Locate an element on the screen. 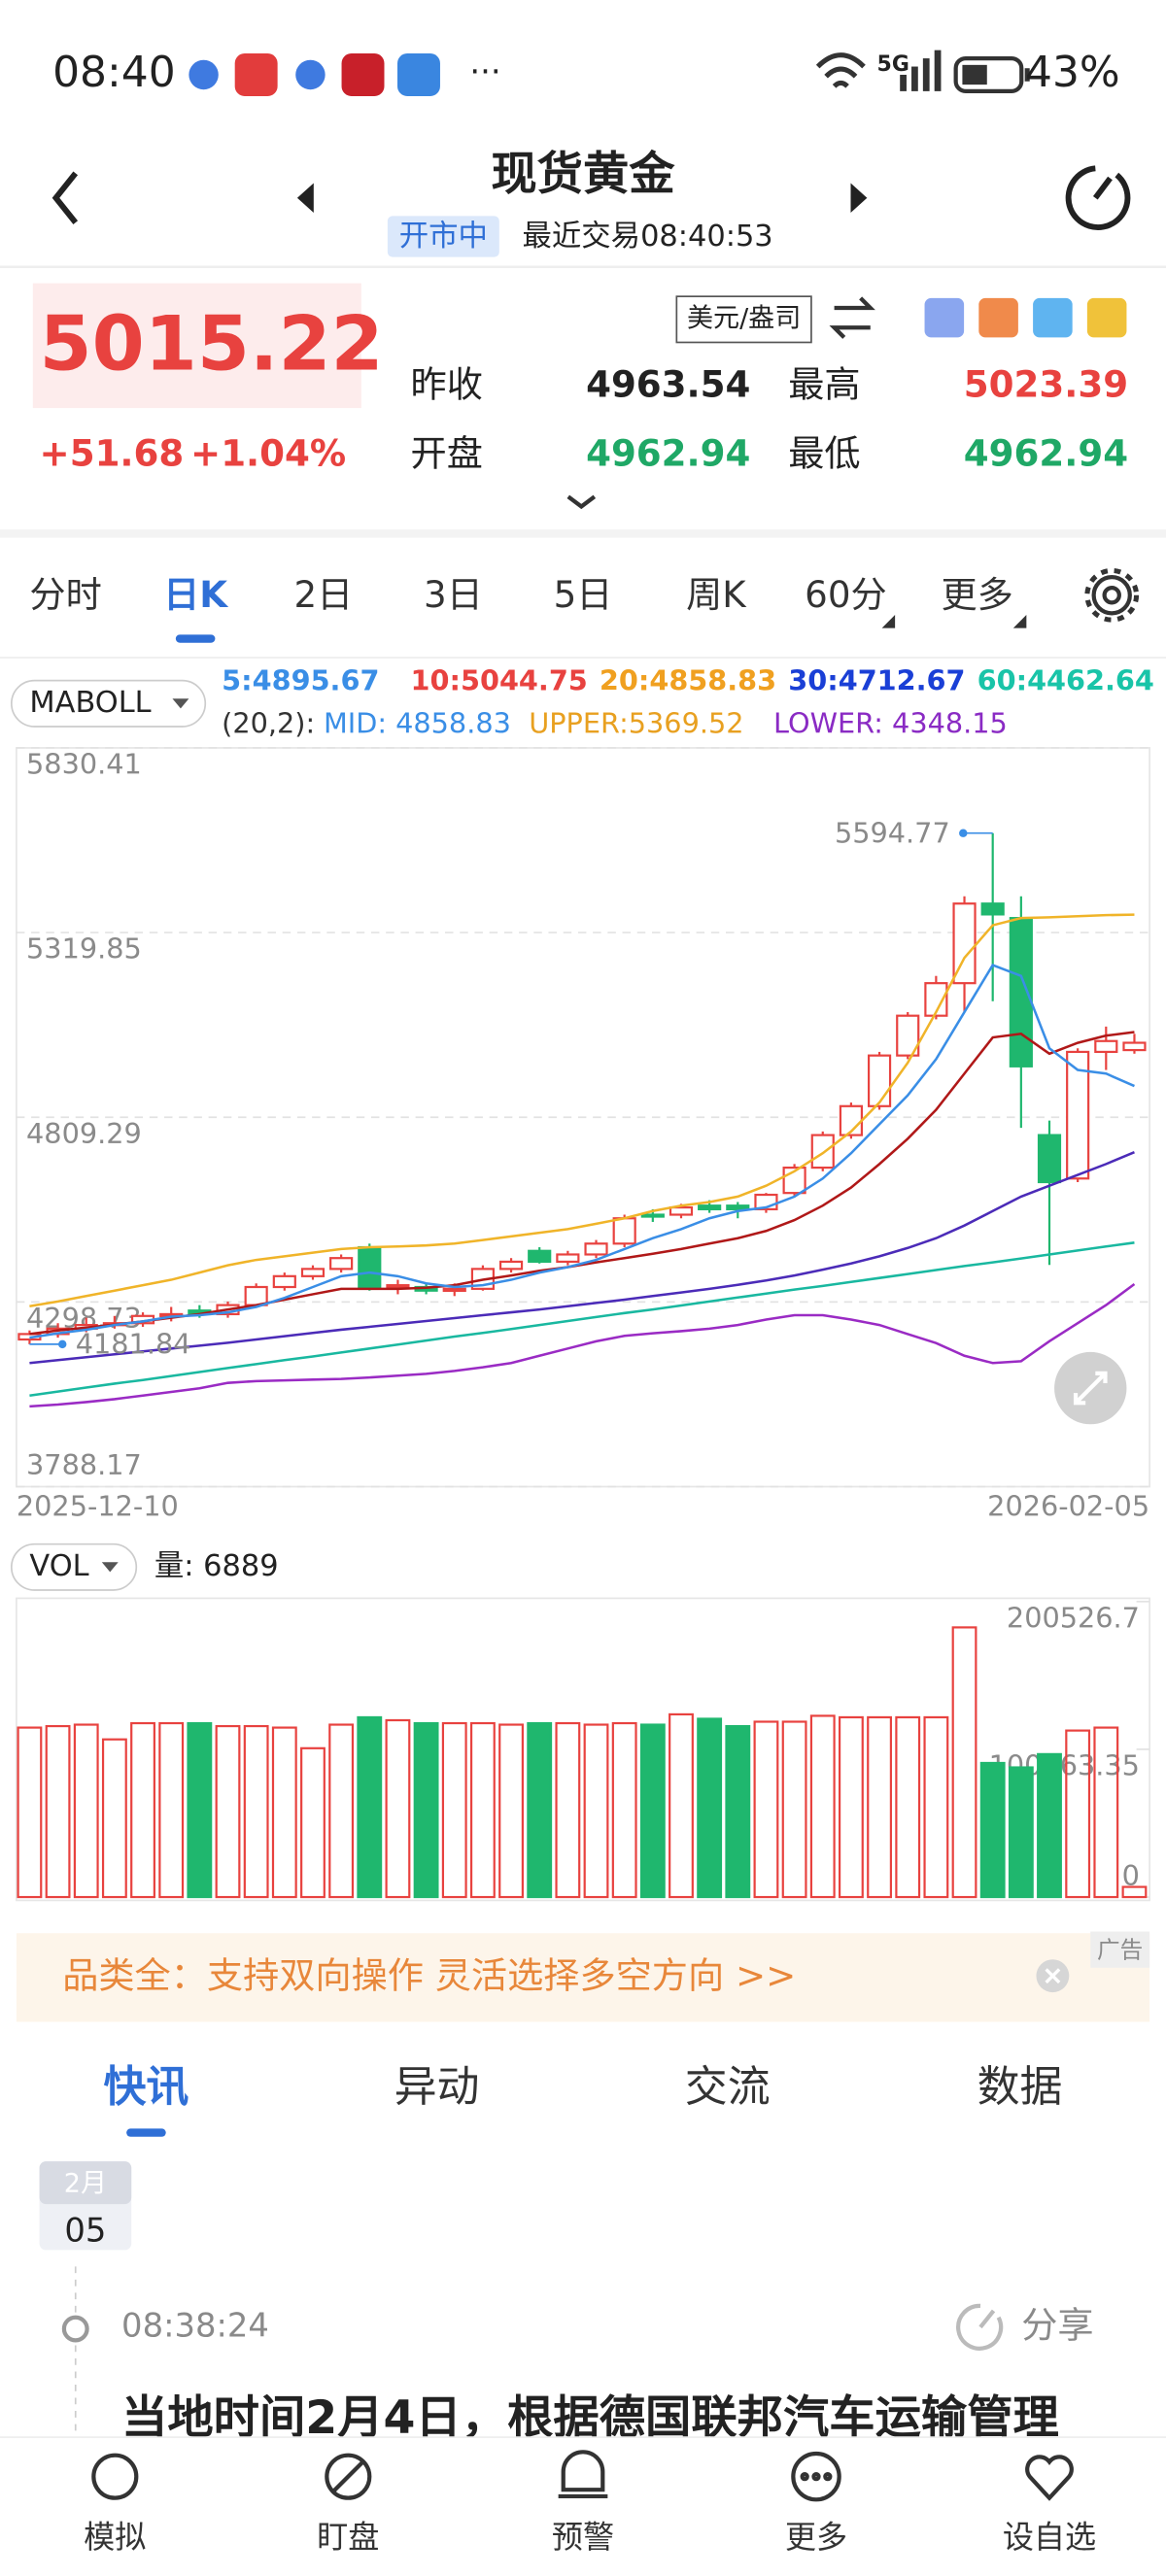 The image size is (1166, 2576). period-tabs: 分时 日K 2日 3日 5日 周K 60分 更多 is located at coordinates (528, 600).